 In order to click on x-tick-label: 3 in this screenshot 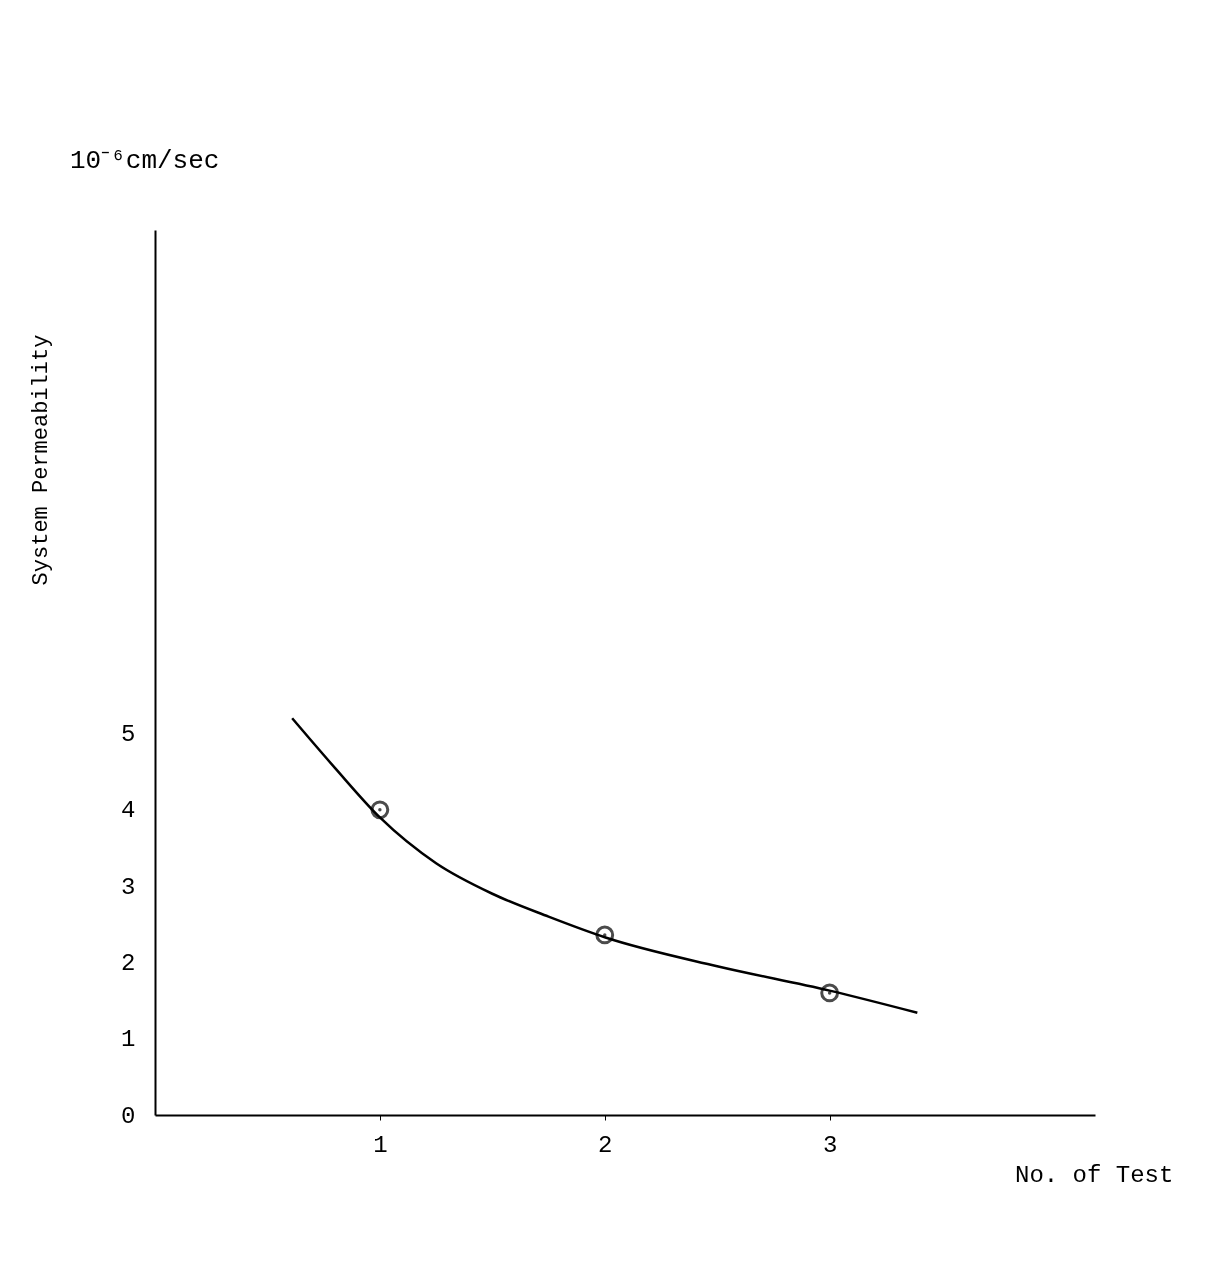, I will do `click(830, 1145)`.